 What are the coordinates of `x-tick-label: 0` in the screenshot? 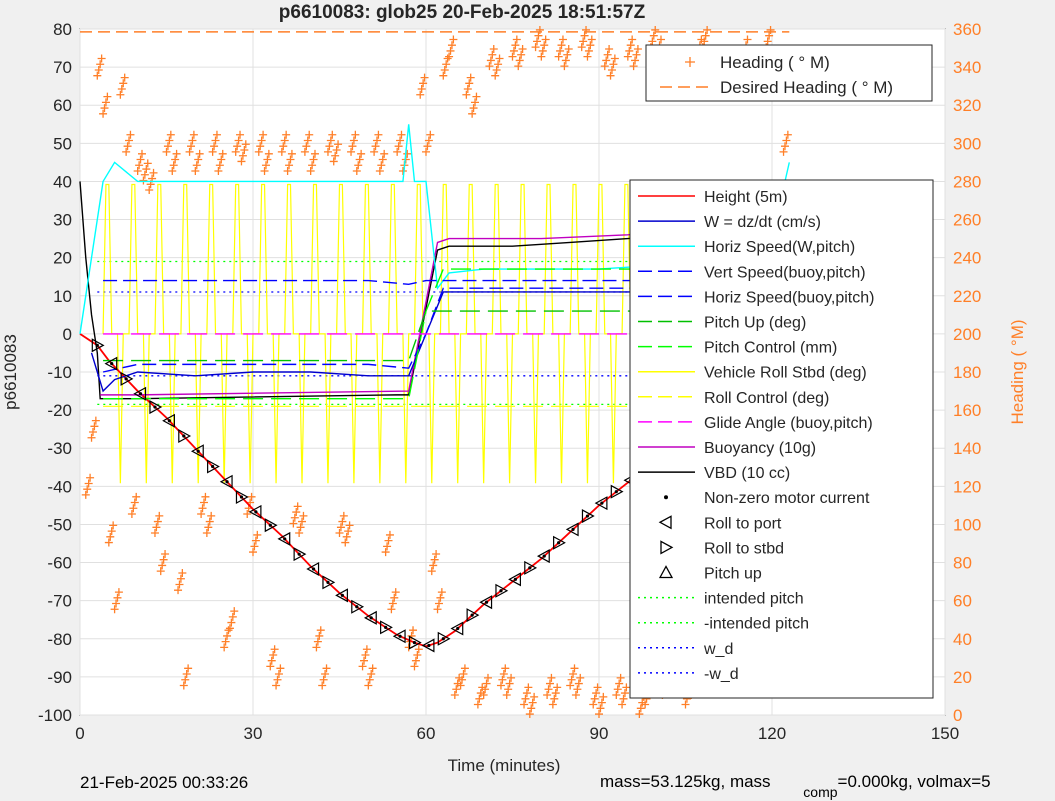 It's located at (79, 733).